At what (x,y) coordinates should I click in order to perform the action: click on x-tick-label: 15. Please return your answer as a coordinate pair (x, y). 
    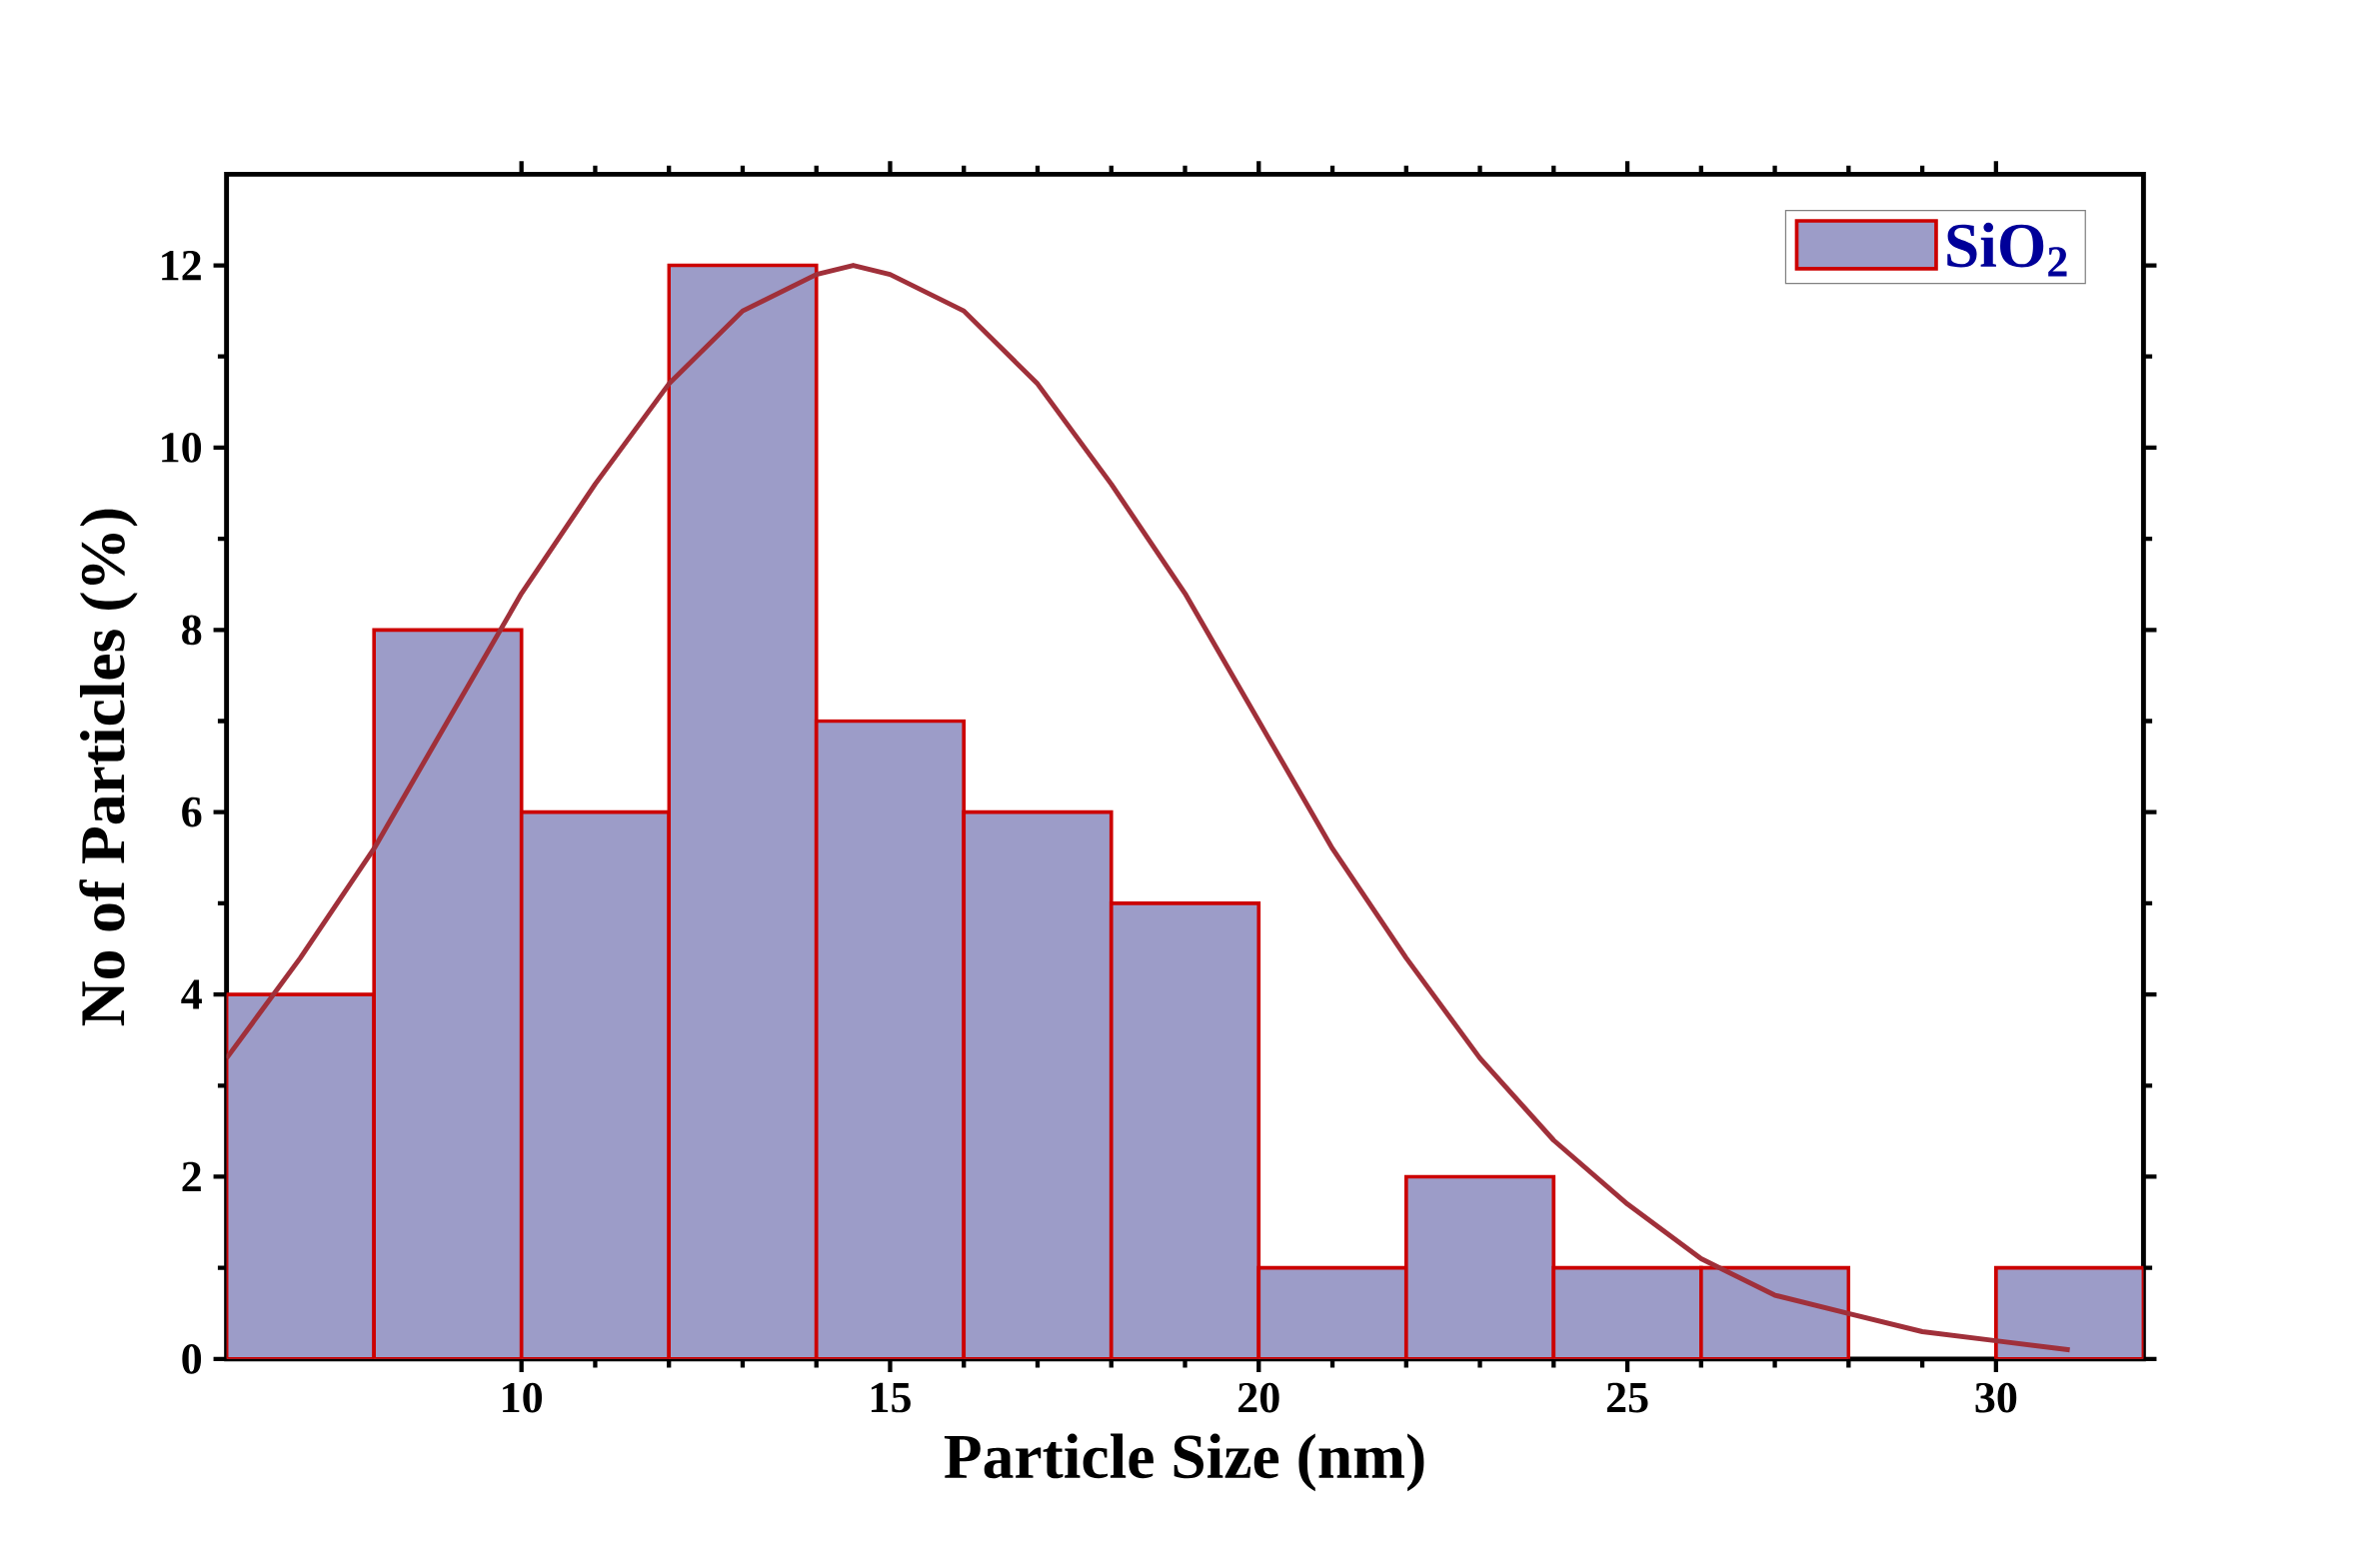
    Looking at the image, I should click on (891, 1398).